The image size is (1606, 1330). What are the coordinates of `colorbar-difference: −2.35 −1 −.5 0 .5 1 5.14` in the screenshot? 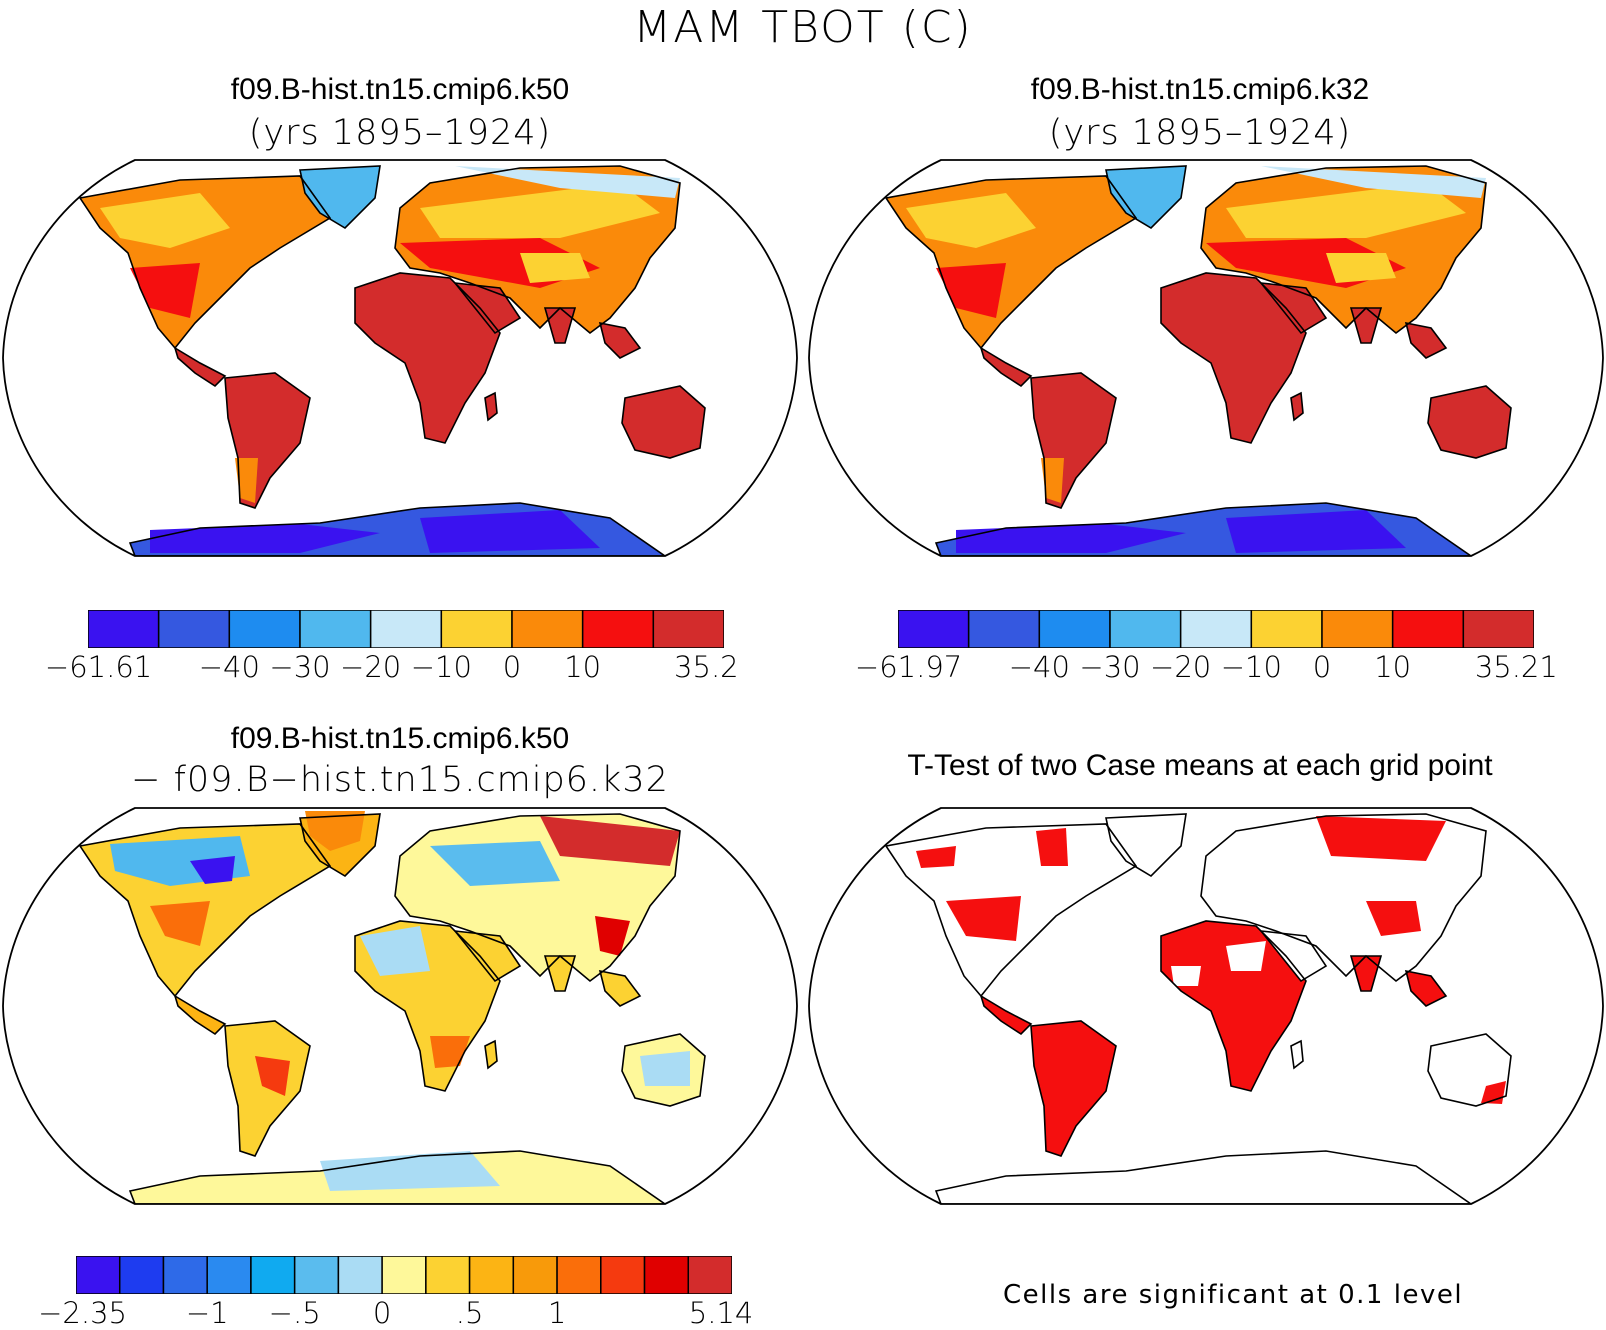 It's located at (395, 1293).